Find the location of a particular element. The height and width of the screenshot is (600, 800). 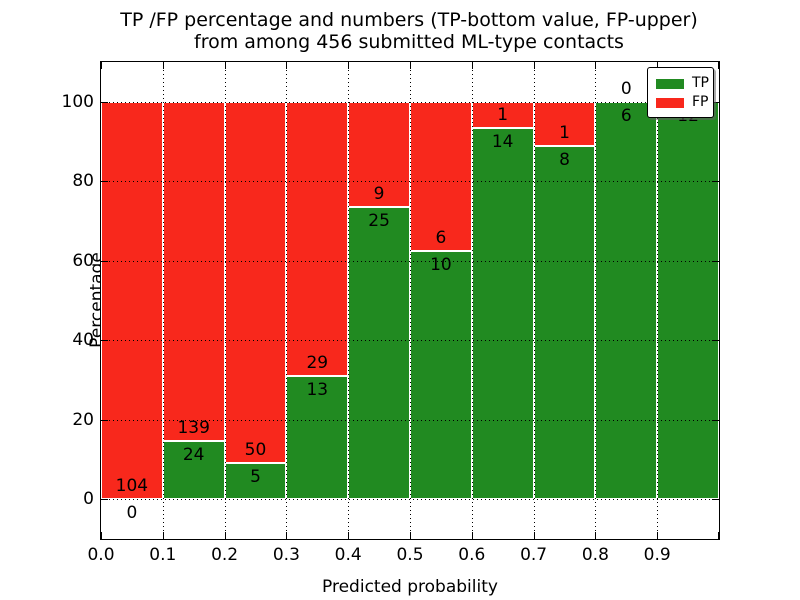

y-tick-label: 20 is located at coordinates (83, 419).